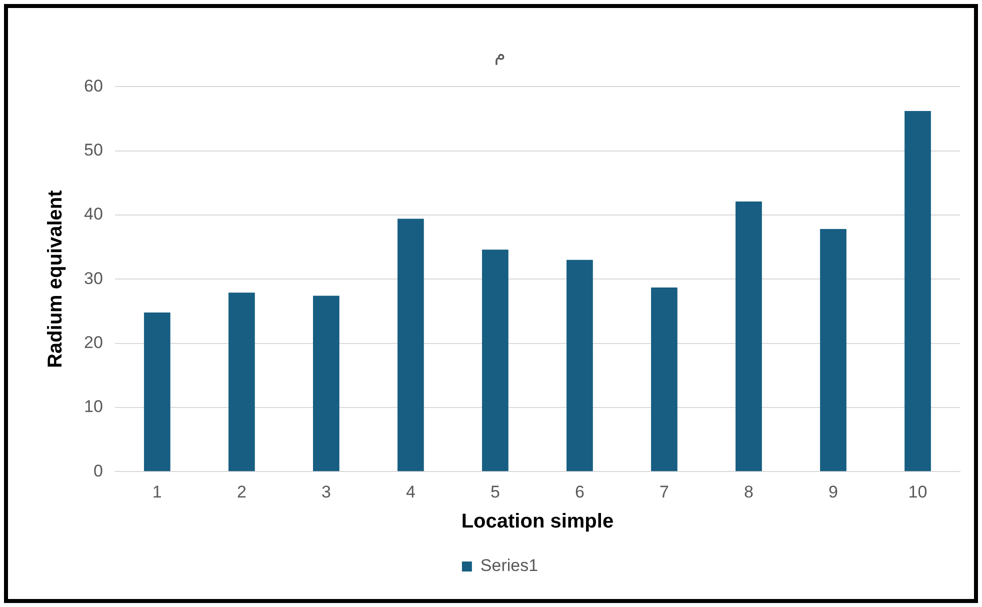 The height and width of the screenshot is (607, 982). I want to click on legend-label: Series1, so click(509, 566).